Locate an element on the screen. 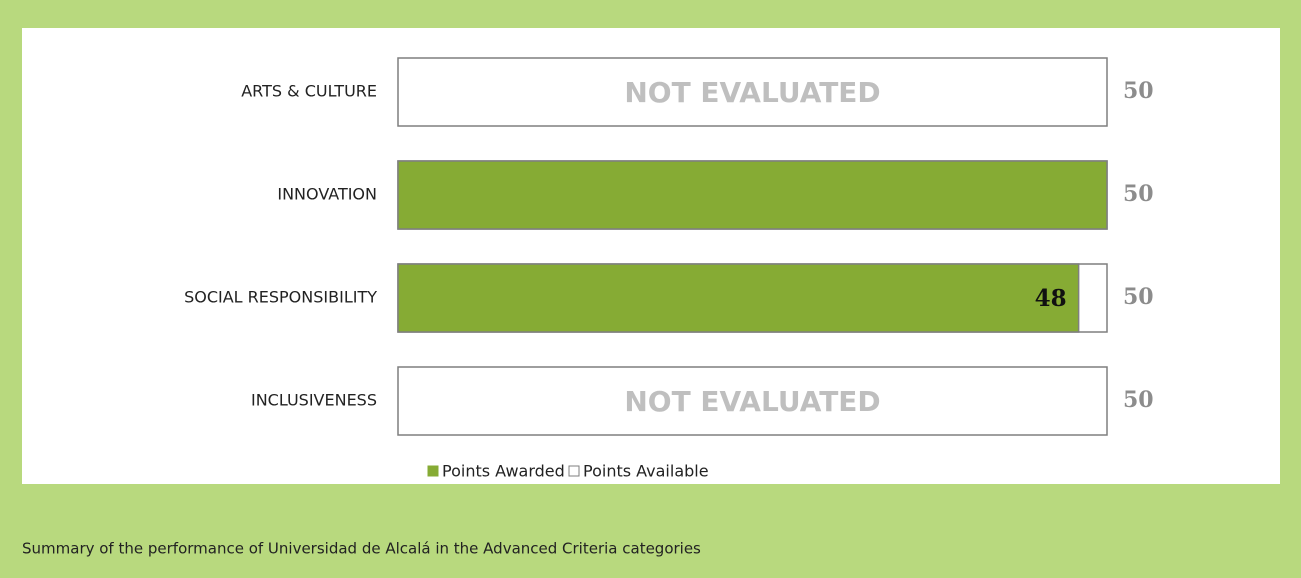 This screenshot has height=578, width=1301. category-label: SOCIAL RESPONSIBILITY is located at coordinates (280, 297).